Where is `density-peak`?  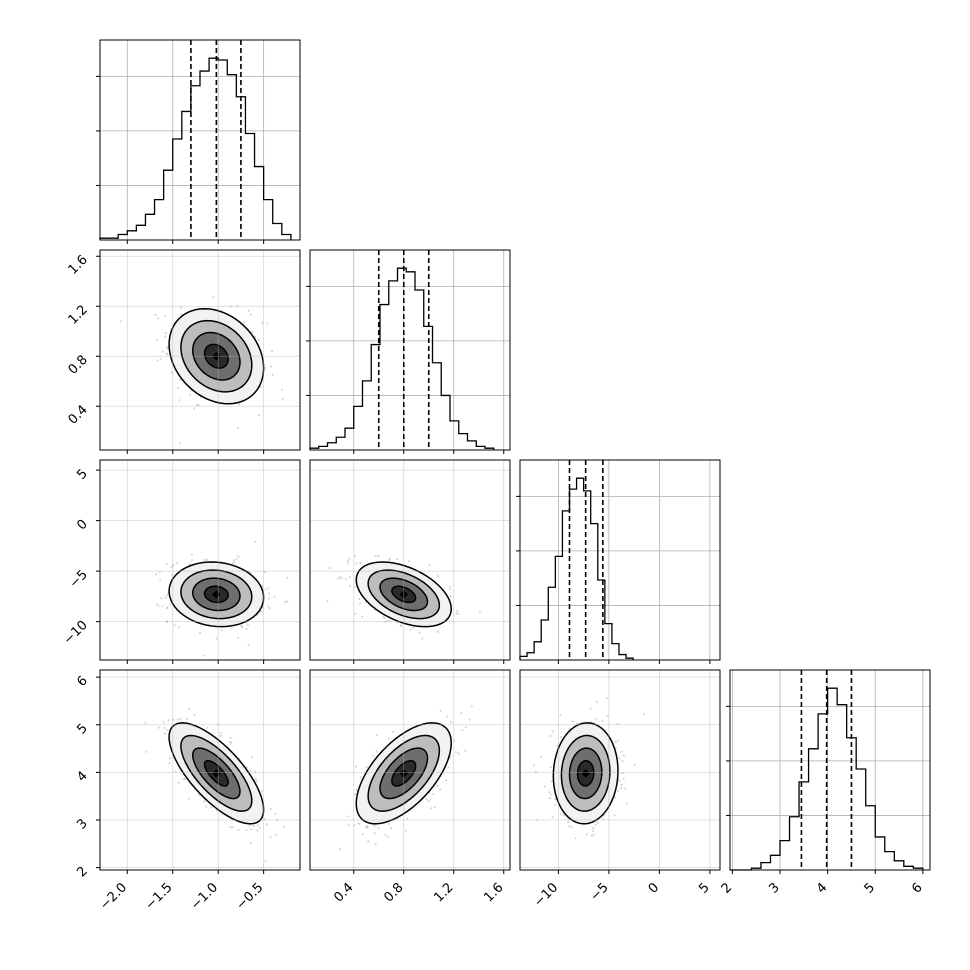 density-peak is located at coordinates (585, 773).